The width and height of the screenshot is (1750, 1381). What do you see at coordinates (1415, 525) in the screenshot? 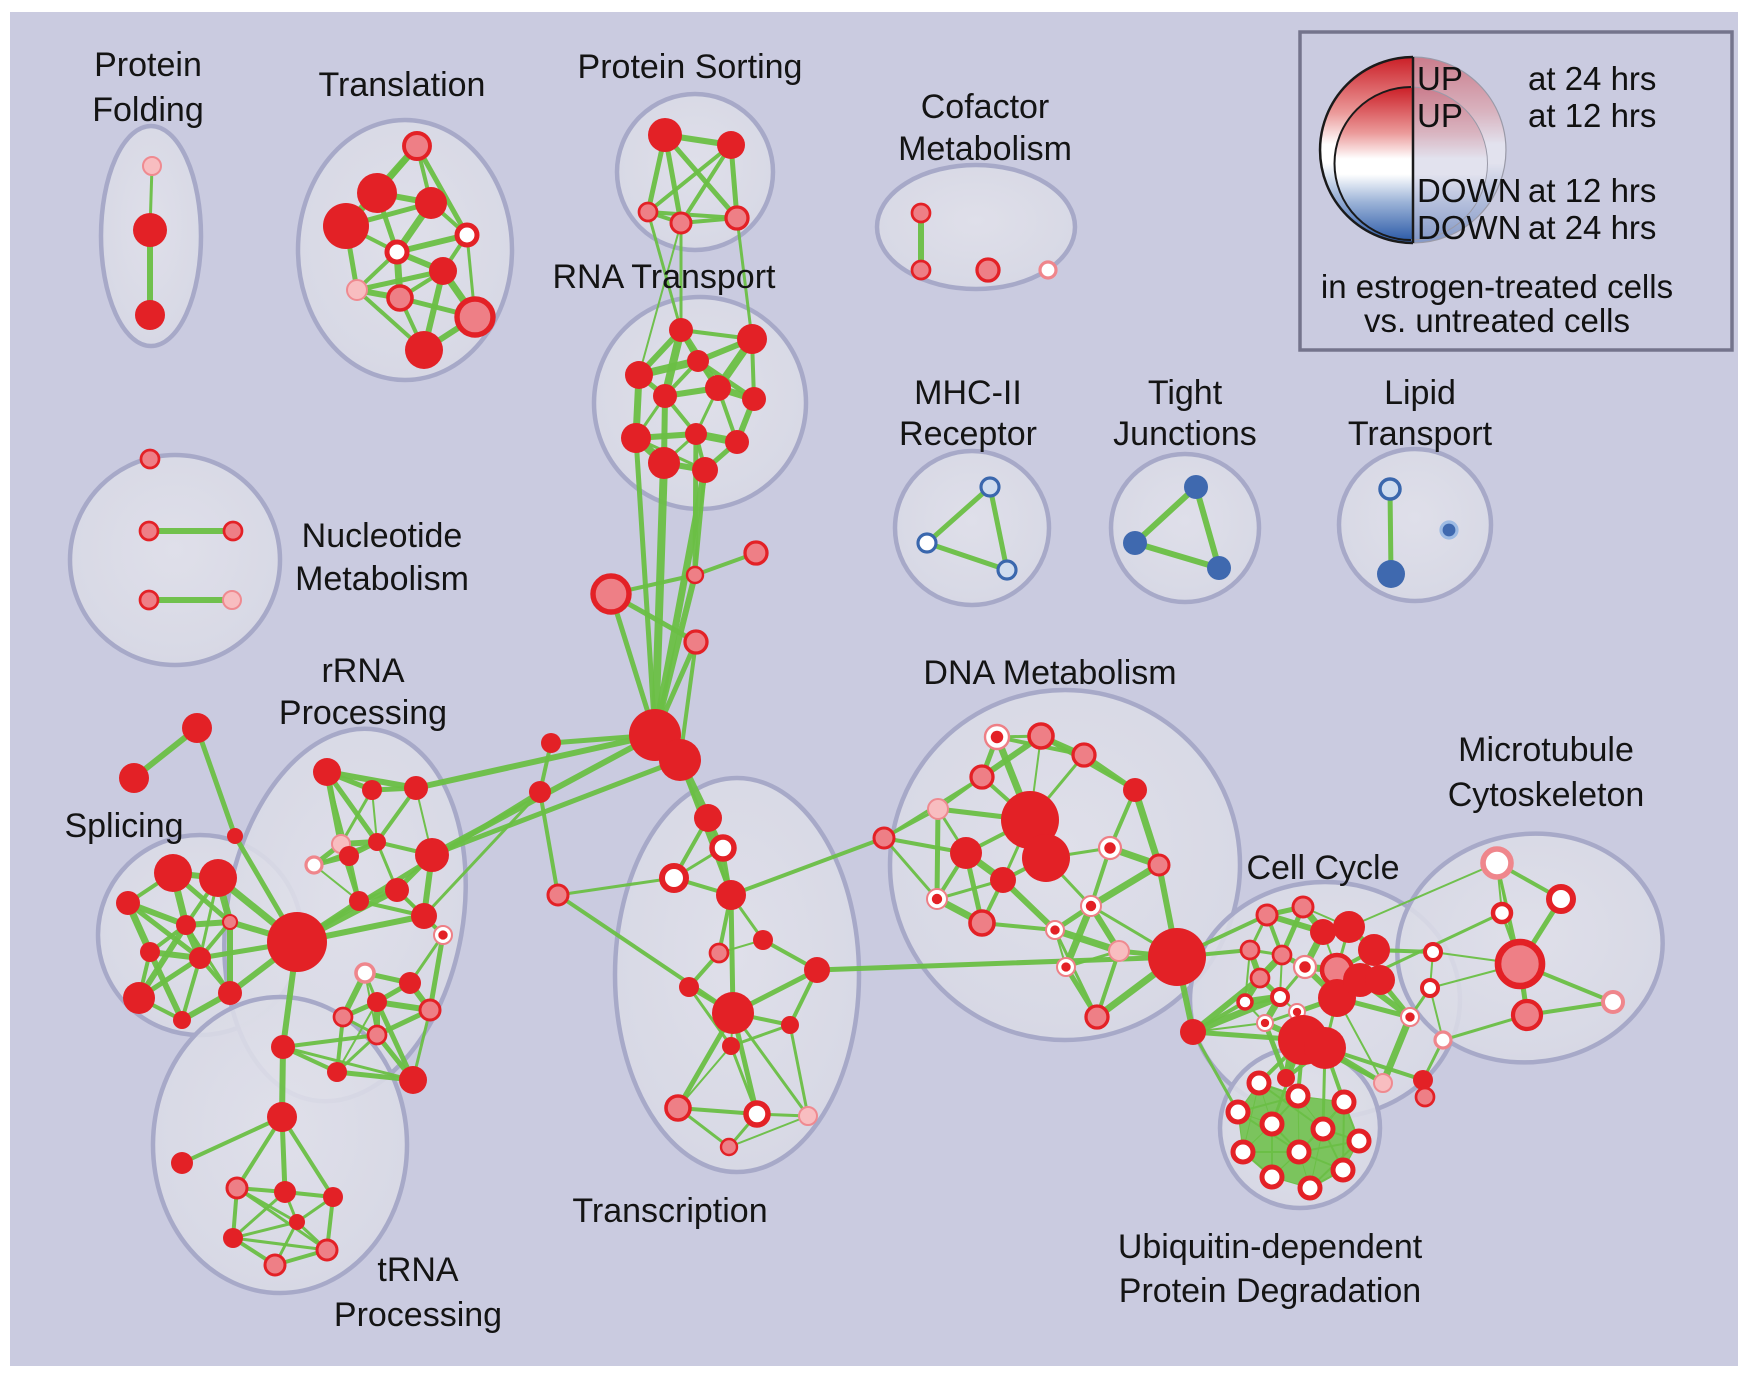
I see `cluster-ellipse-lipid-transport` at bounding box center [1415, 525].